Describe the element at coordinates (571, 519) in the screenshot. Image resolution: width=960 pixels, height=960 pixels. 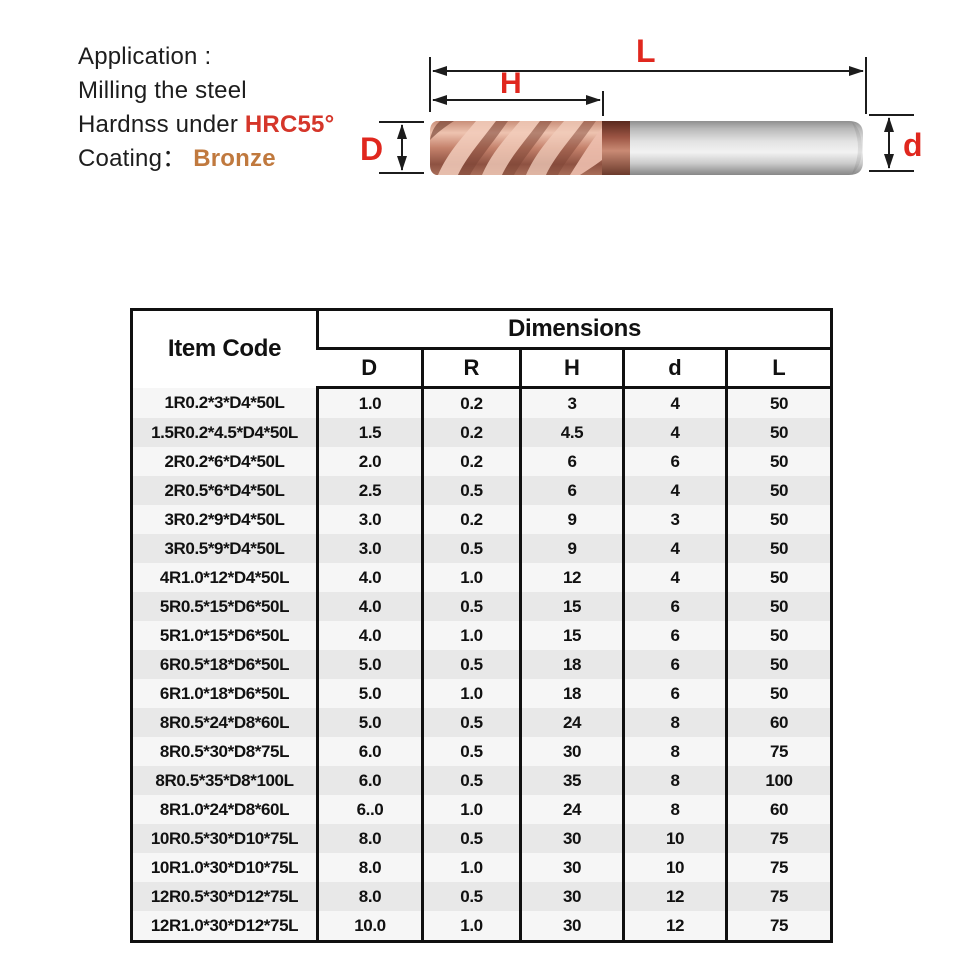
I see `cell-H: 9` at that location.